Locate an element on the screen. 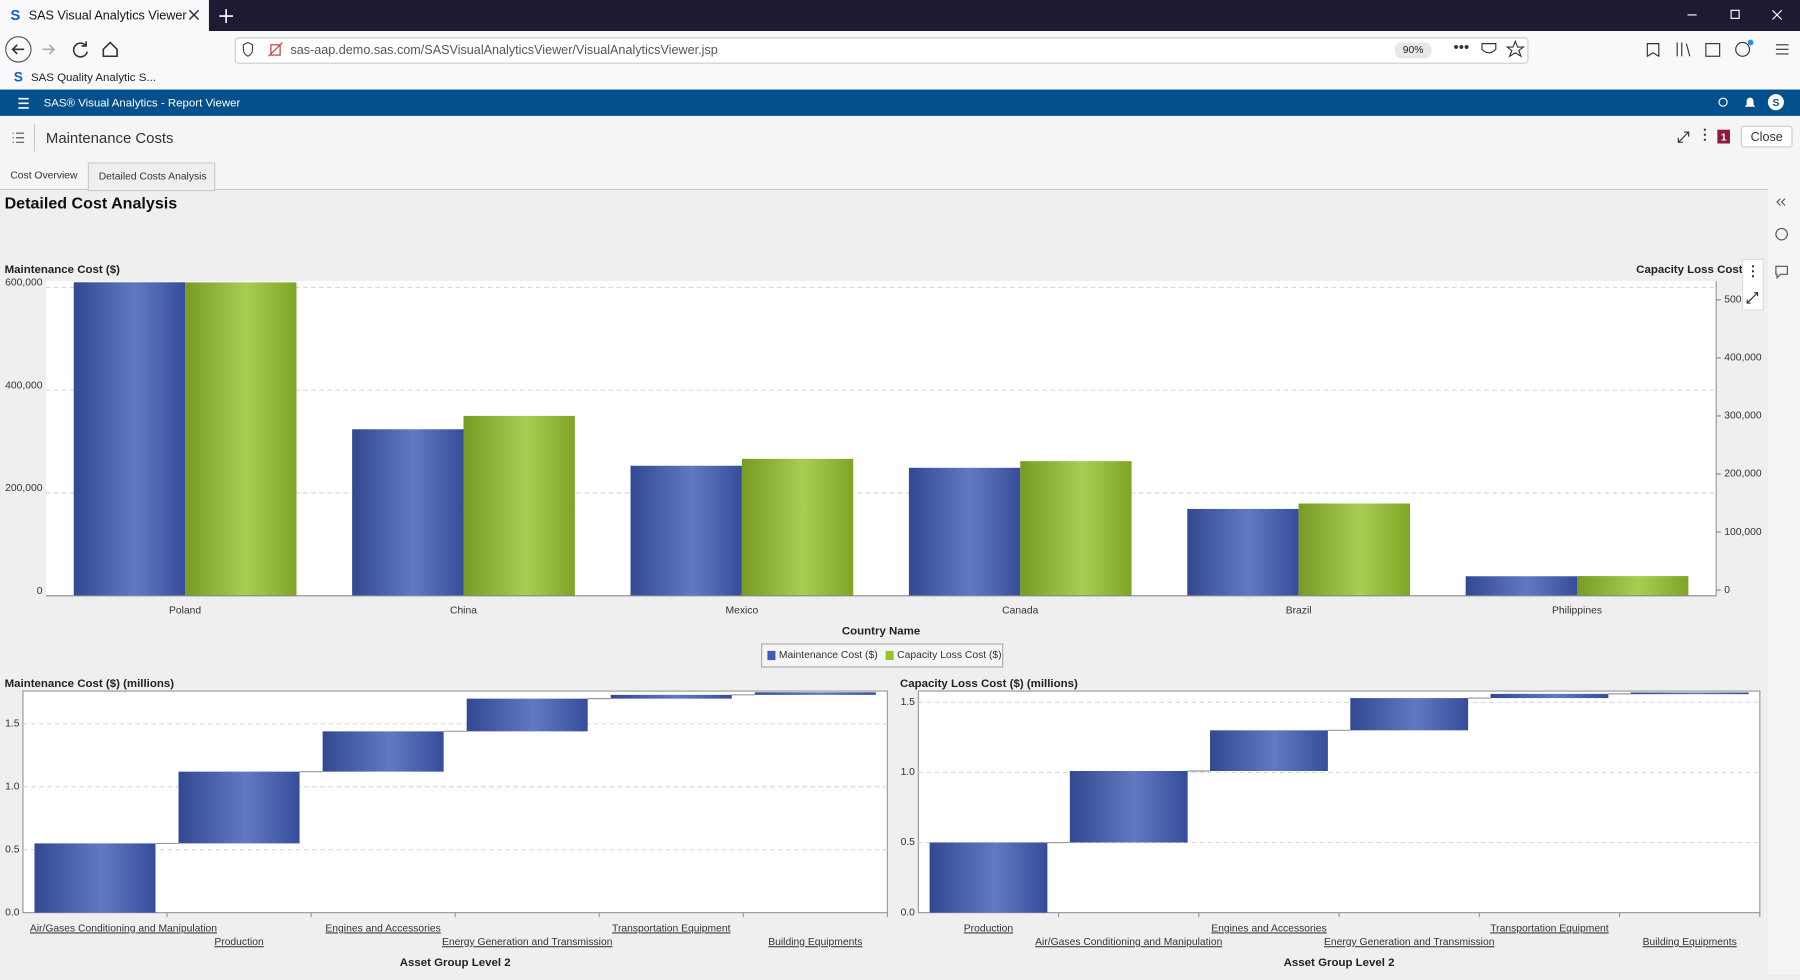 The width and height of the screenshot is (1800, 980). x-tick-label: Mexico is located at coordinates (742, 610).